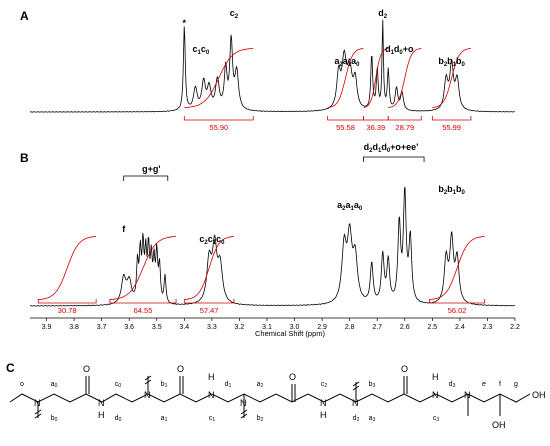  What do you see at coordinates (435, 395) in the screenshot?
I see `atom-n8: N` at bounding box center [435, 395].